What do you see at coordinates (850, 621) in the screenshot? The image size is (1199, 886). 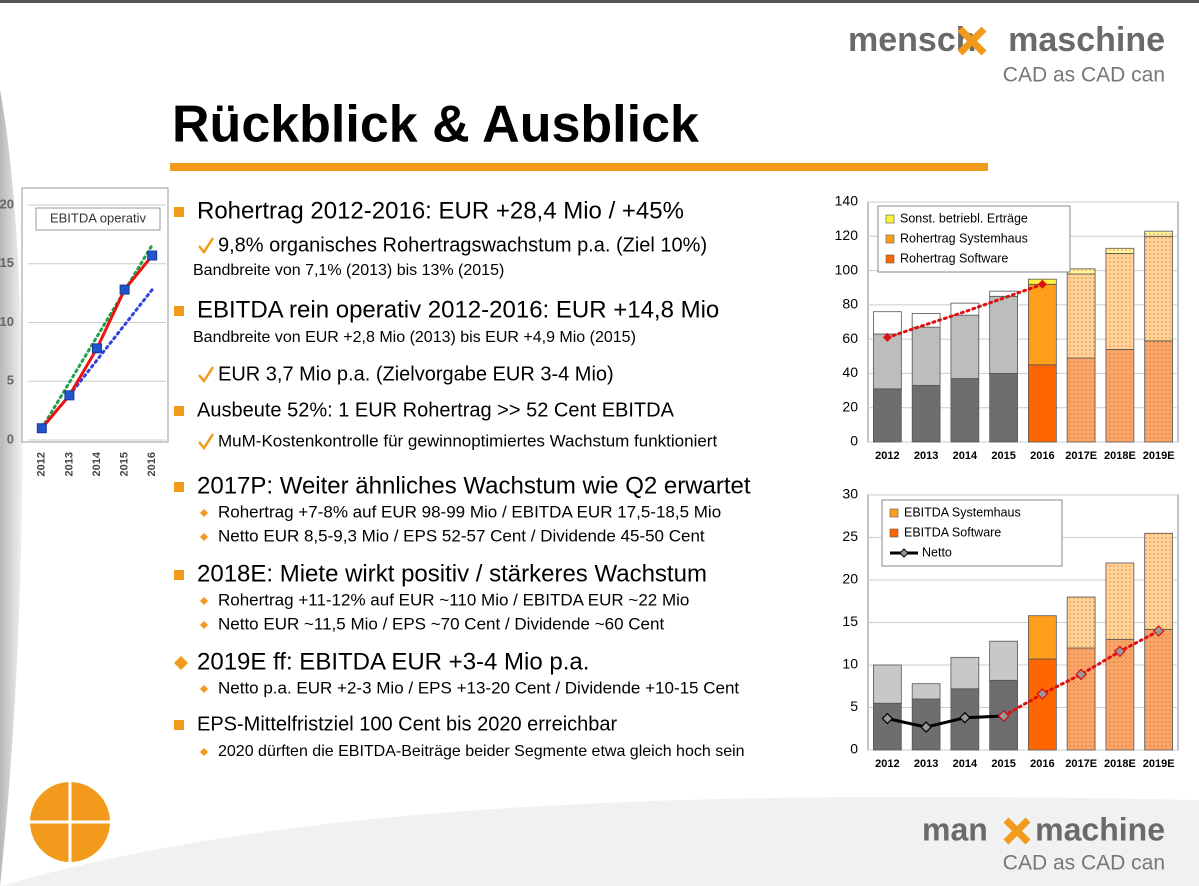 I see `y-tick-label: 15` at bounding box center [850, 621].